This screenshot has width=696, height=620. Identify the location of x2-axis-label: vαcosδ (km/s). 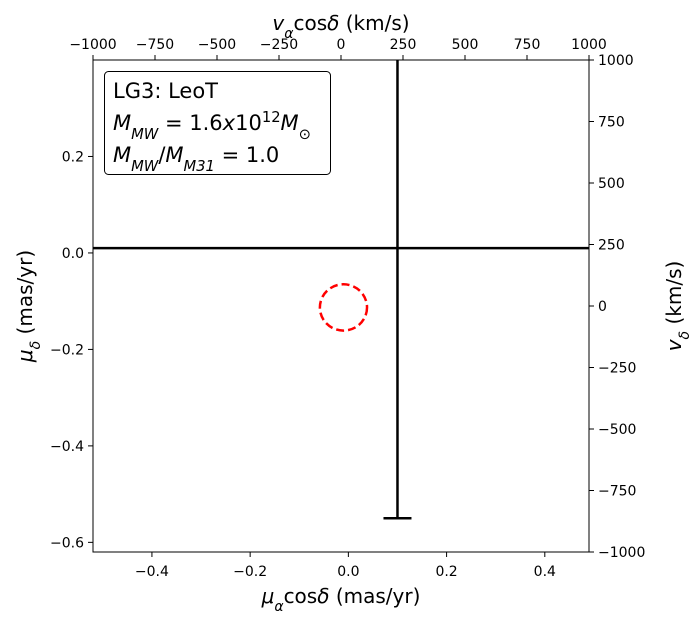
(340, 26).